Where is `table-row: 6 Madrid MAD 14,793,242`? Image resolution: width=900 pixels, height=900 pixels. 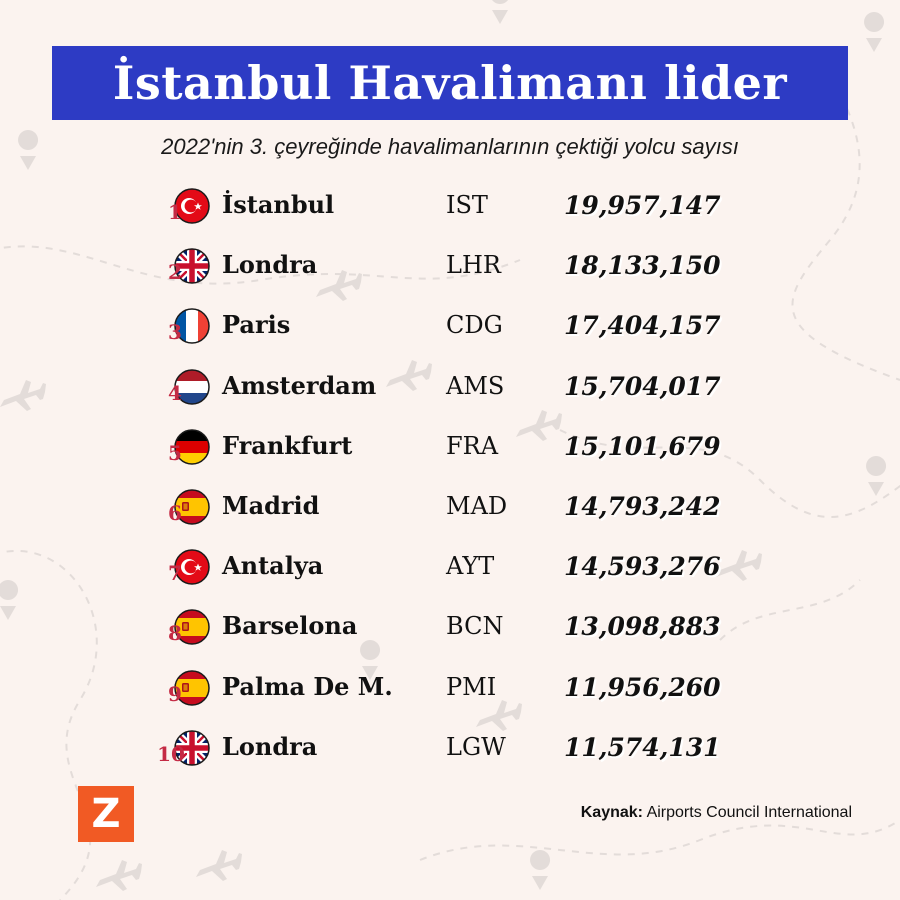
table-row: 6 Madrid MAD 14,793,242 is located at coordinates (450, 509).